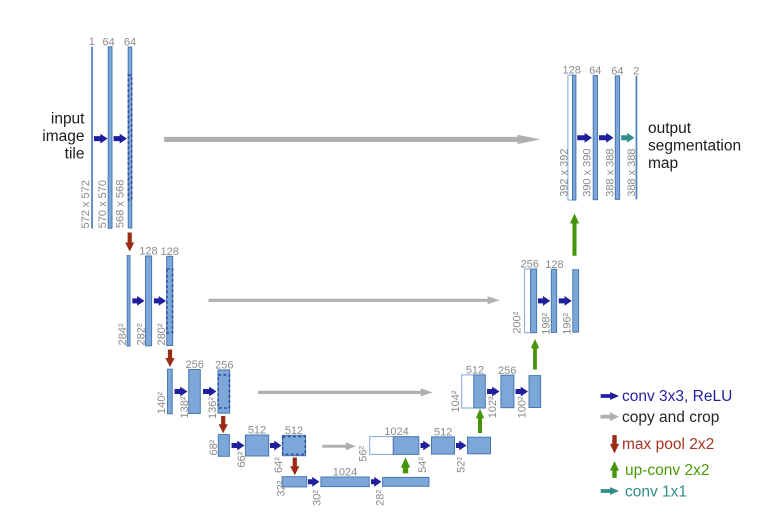 The image size is (783, 524). I want to click on svg-text: conv 1x1, so click(656, 492).